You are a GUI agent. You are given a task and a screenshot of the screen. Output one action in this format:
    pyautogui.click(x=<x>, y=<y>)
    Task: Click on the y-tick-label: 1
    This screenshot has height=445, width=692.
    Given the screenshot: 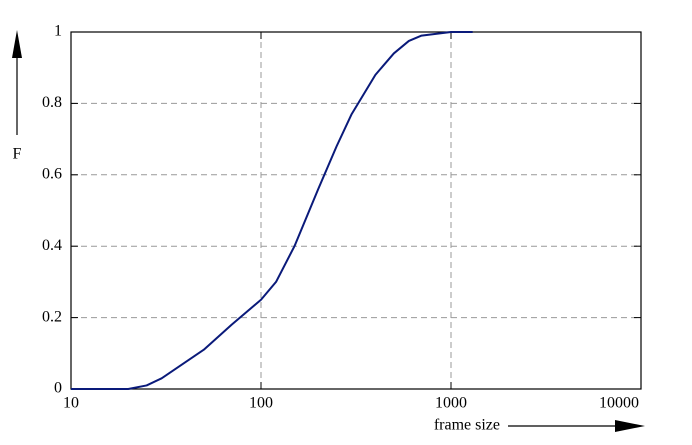 What is the action you would take?
    pyautogui.click(x=58, y=31)
    